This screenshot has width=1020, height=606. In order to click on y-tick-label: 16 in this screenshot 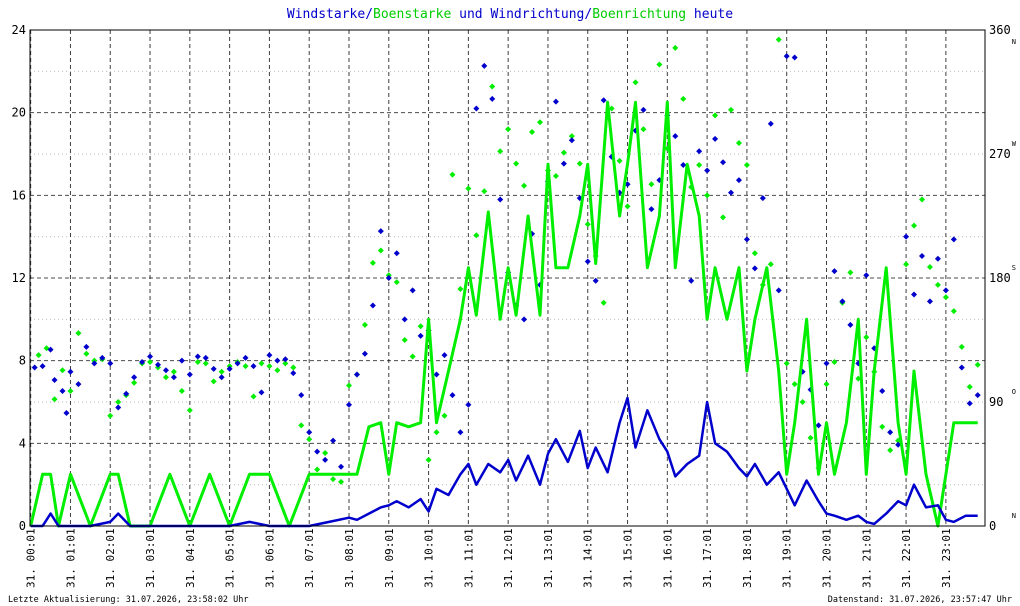, I will do `click(19, 195)`.